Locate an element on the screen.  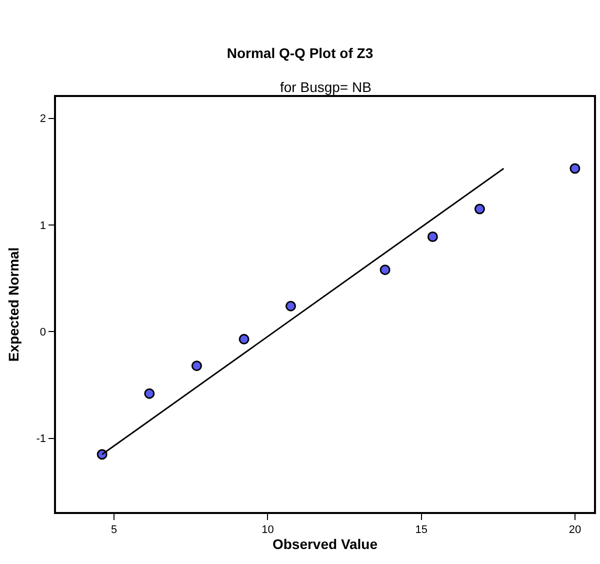
x-tick-label: 10 is located at coordinates (268, 530).